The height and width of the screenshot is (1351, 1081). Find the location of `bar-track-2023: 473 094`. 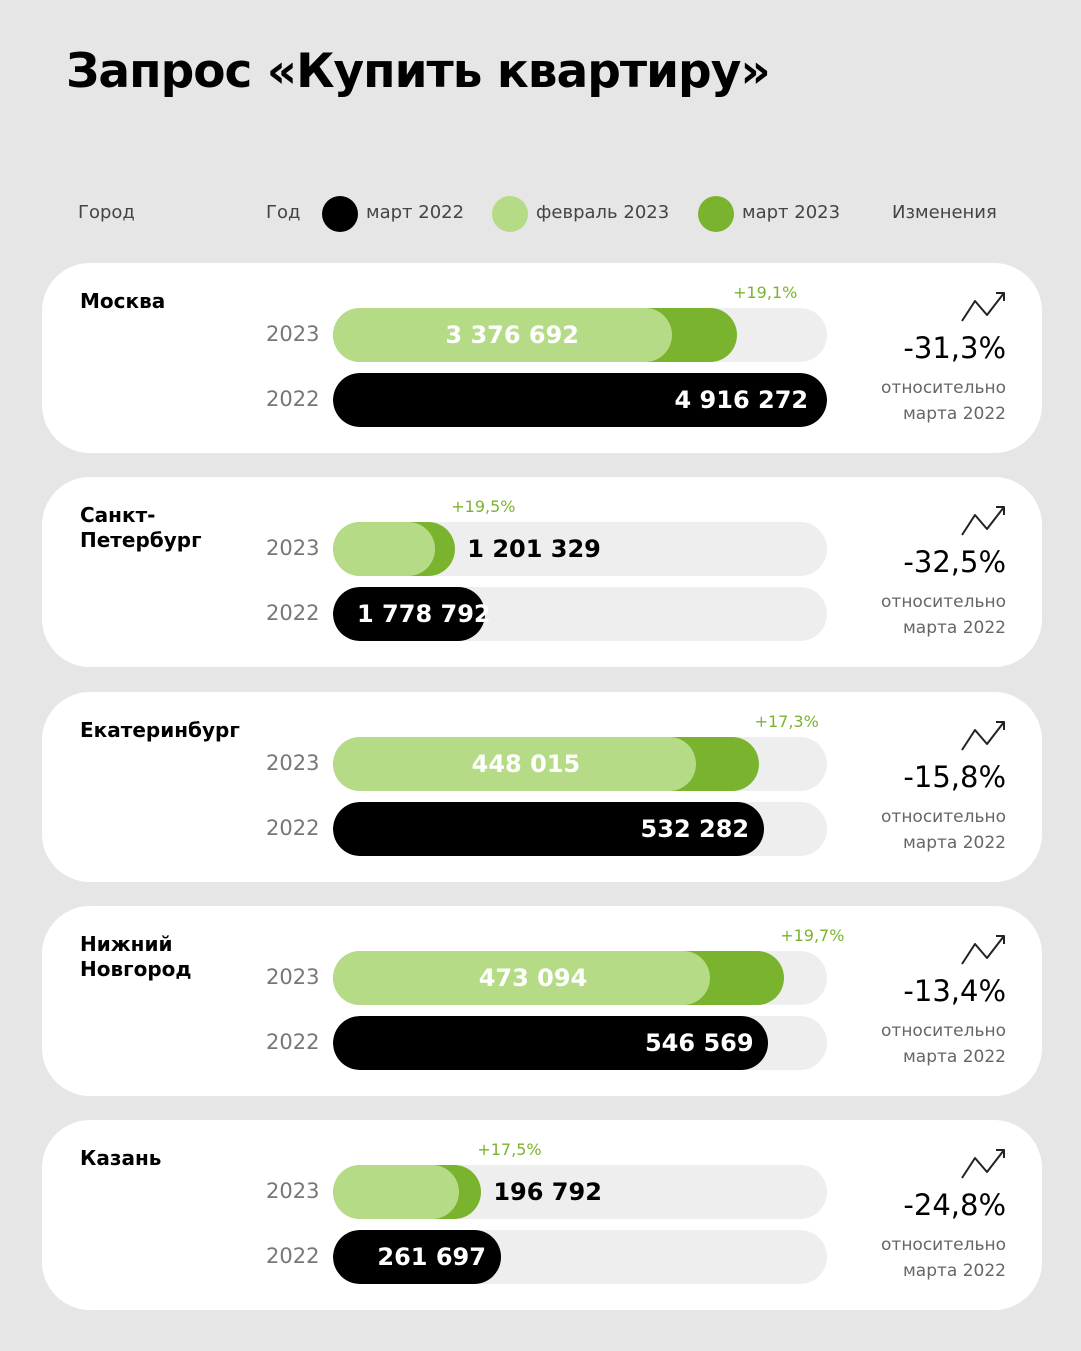

bar-track-2023: 473 094 is located at coordinates (580, 978).